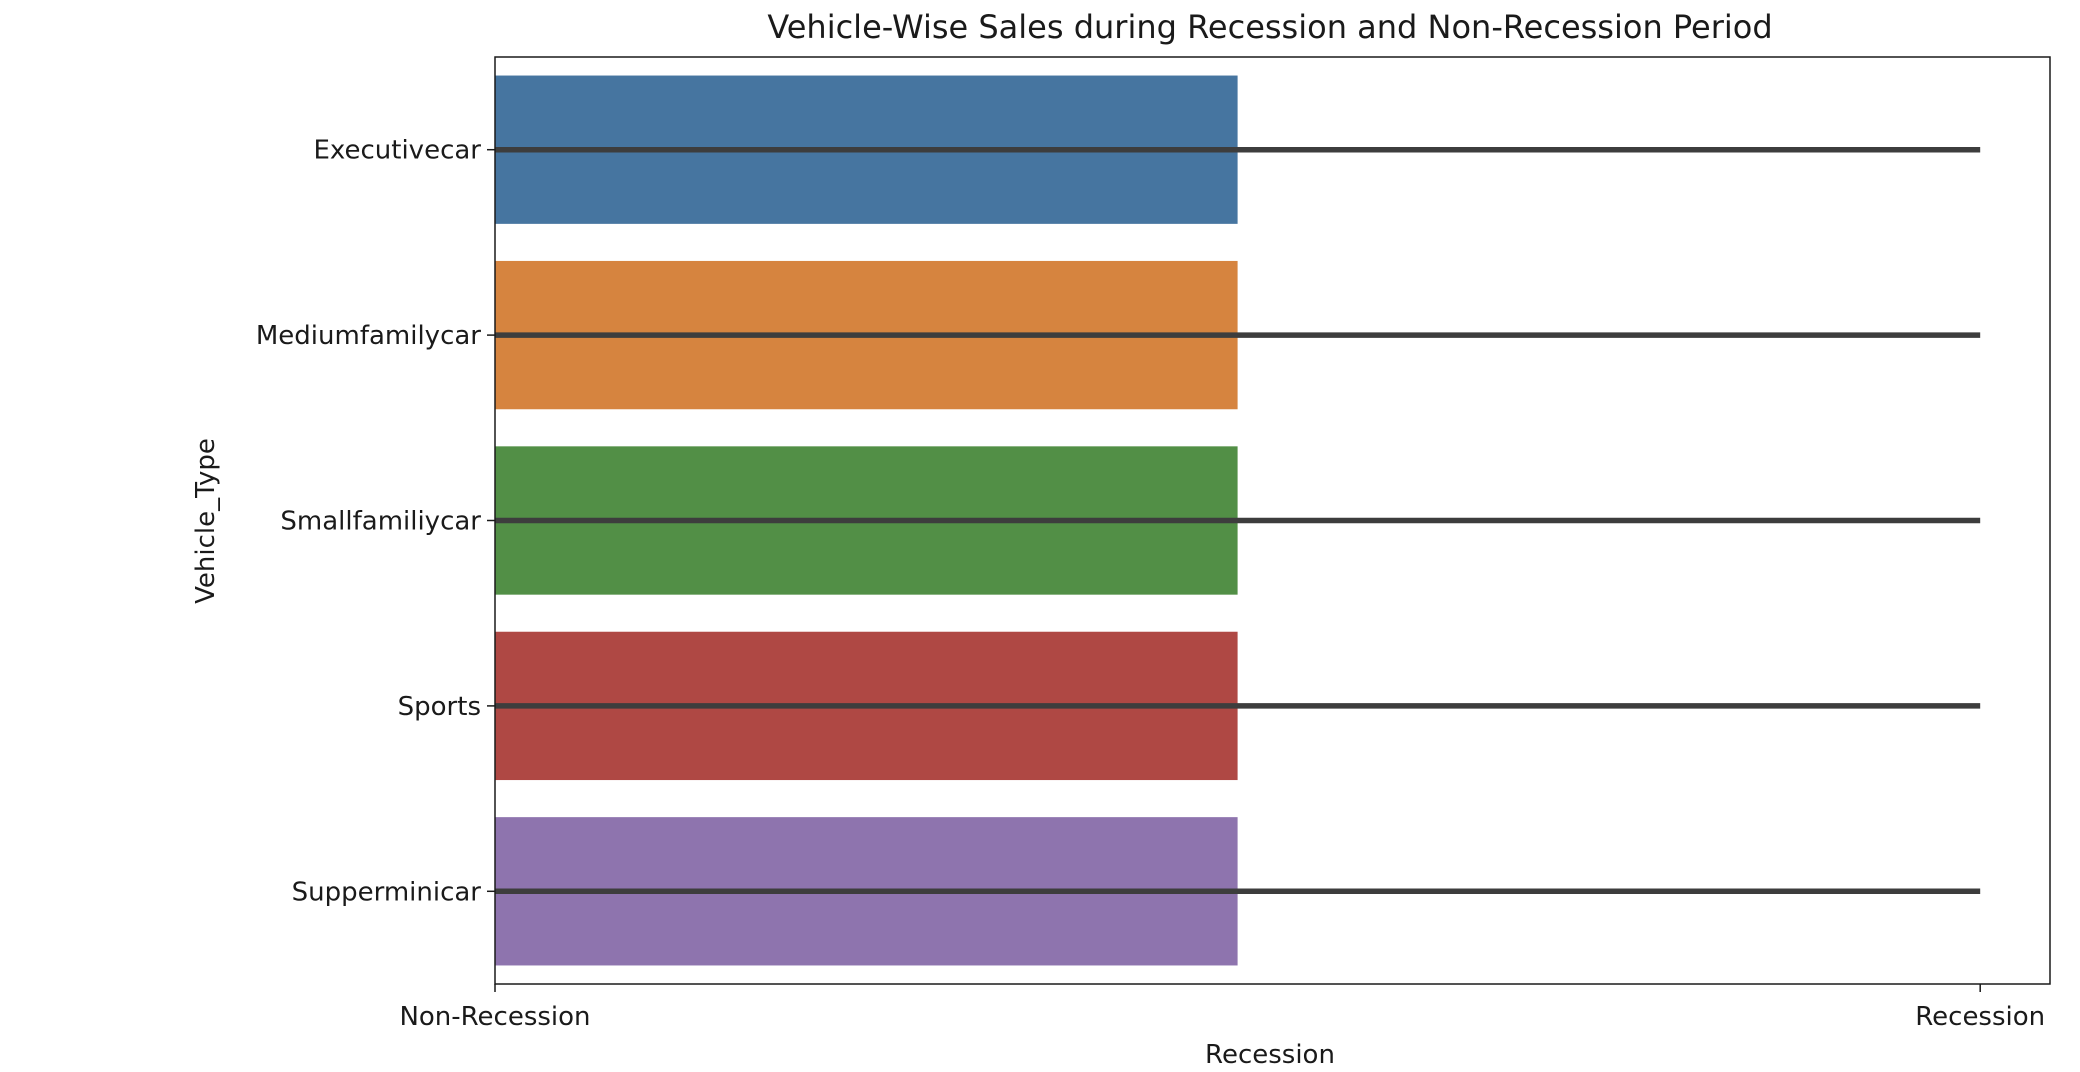 The image size is (2080, 1072). Describe the element at coordinates (368, 336) in the screenshot. I see `y-tick-label: Mediumfamilycar` at that location.